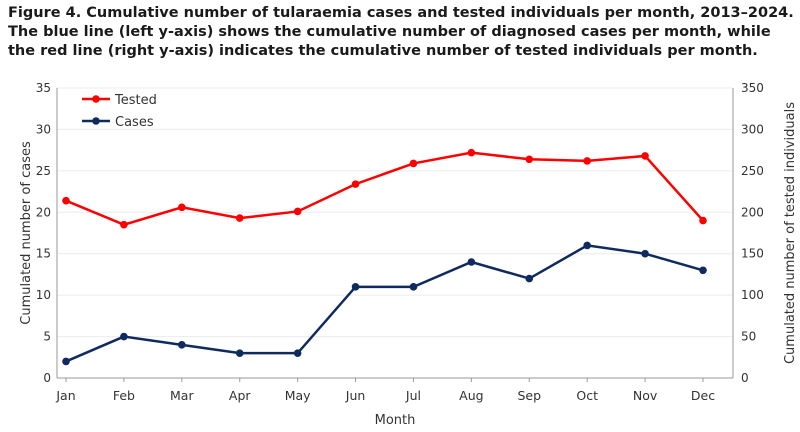 This screenshot has height=432, width=800. I want to click on x-tick-label: Mar, so click(182, 395).